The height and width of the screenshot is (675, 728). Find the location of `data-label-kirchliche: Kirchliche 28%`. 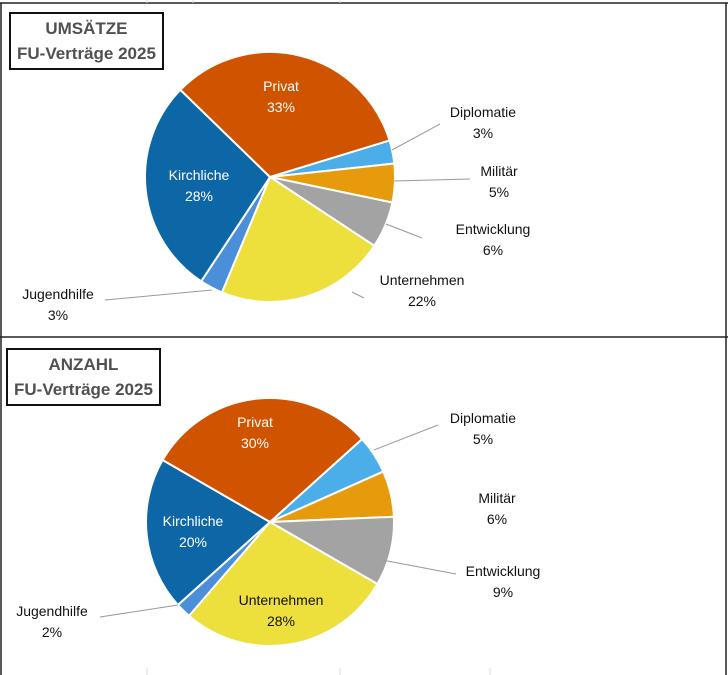

data-label-kirchliche: Kirchliche 28% is located at coordinates (199, 185).